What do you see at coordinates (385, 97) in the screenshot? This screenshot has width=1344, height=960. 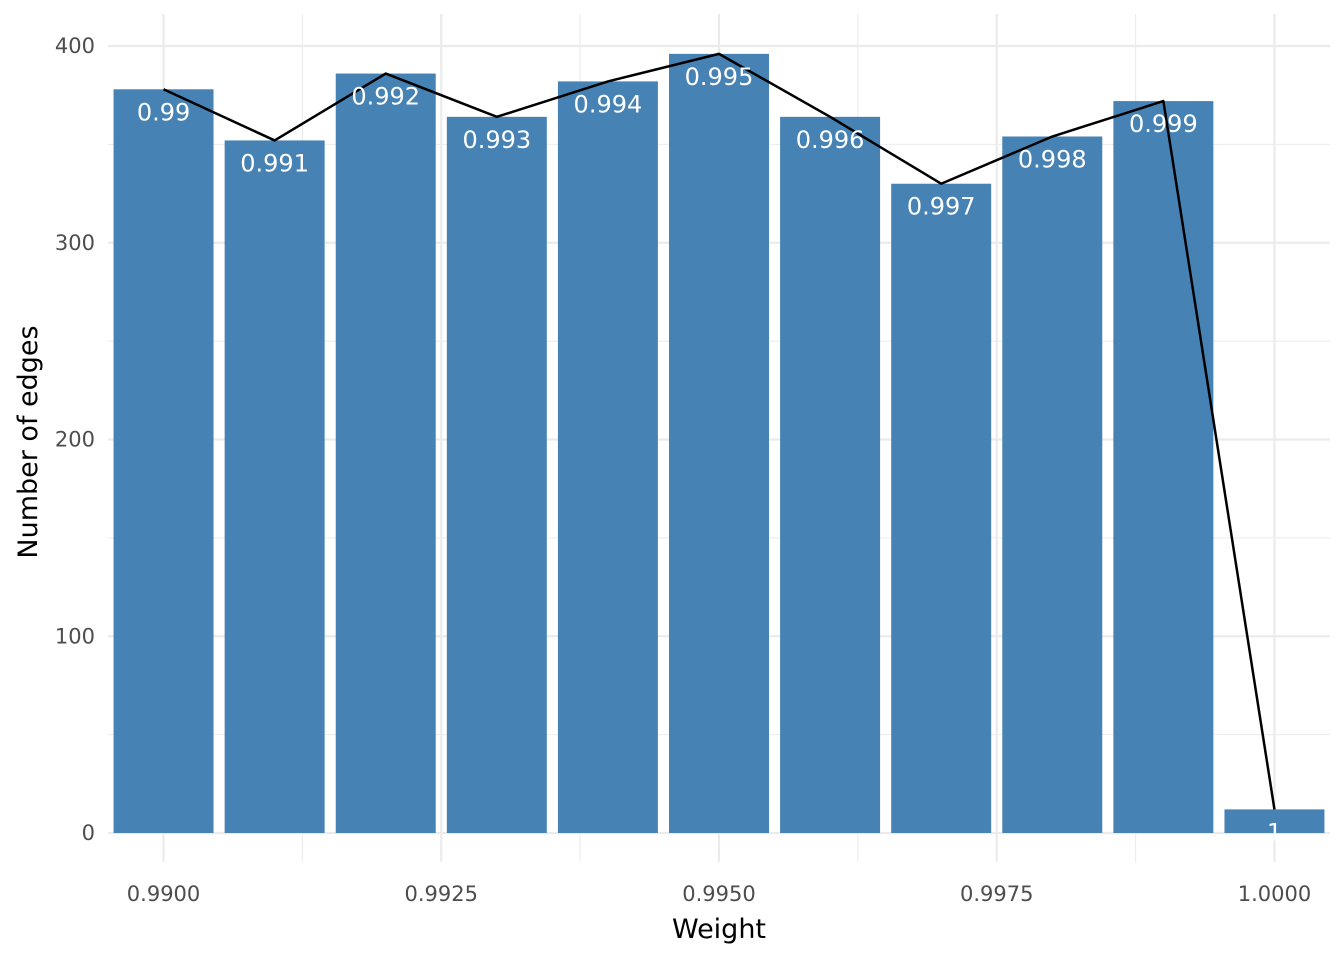 I see `bar-label: 0.992` at bounding box center [385, 97].